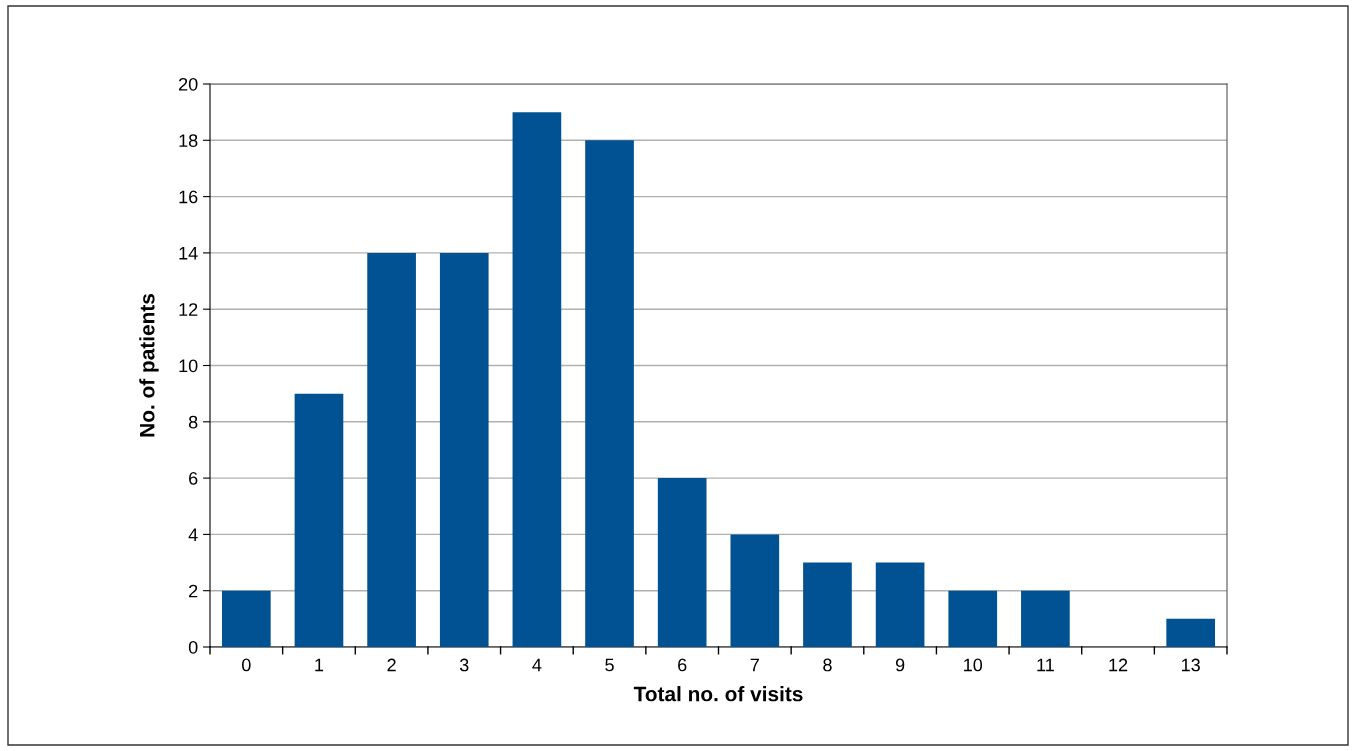 The image size is (1356, 751). I want to click on y-tick-label: 0, so click(193, 647).